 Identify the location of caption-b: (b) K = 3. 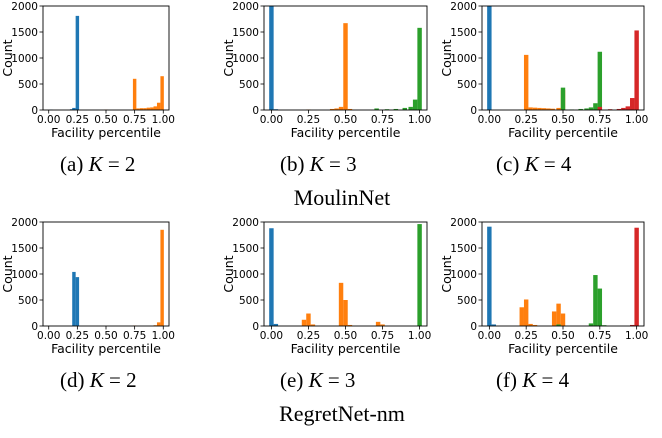
(318, 164).